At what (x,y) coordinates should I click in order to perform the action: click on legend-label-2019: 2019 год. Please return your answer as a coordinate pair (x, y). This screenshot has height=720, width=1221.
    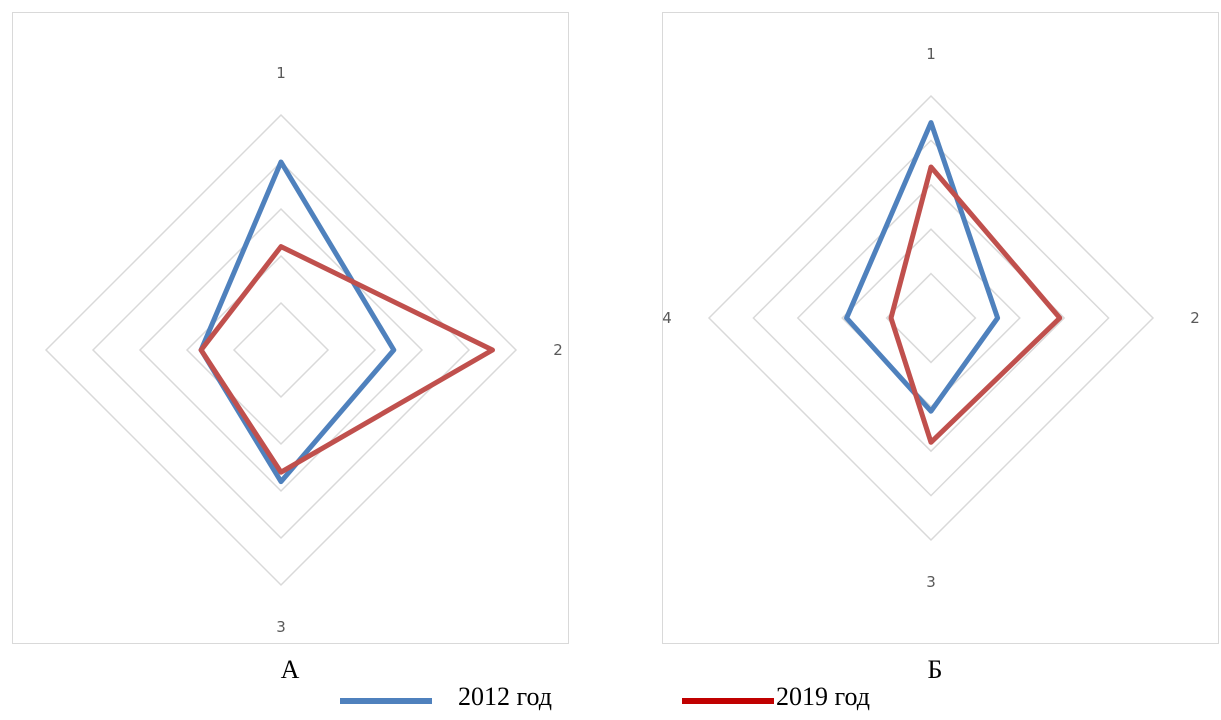
    Looking at the image, I should click on (823, 696).